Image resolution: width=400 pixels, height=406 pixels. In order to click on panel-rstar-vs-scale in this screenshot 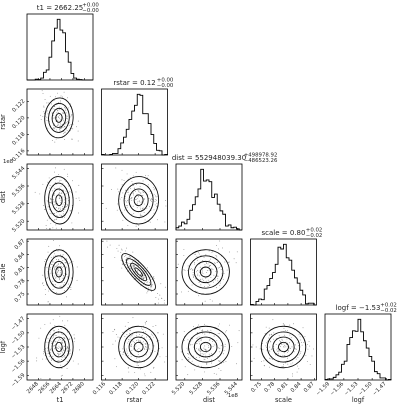, I will do `click(134, 272)`.